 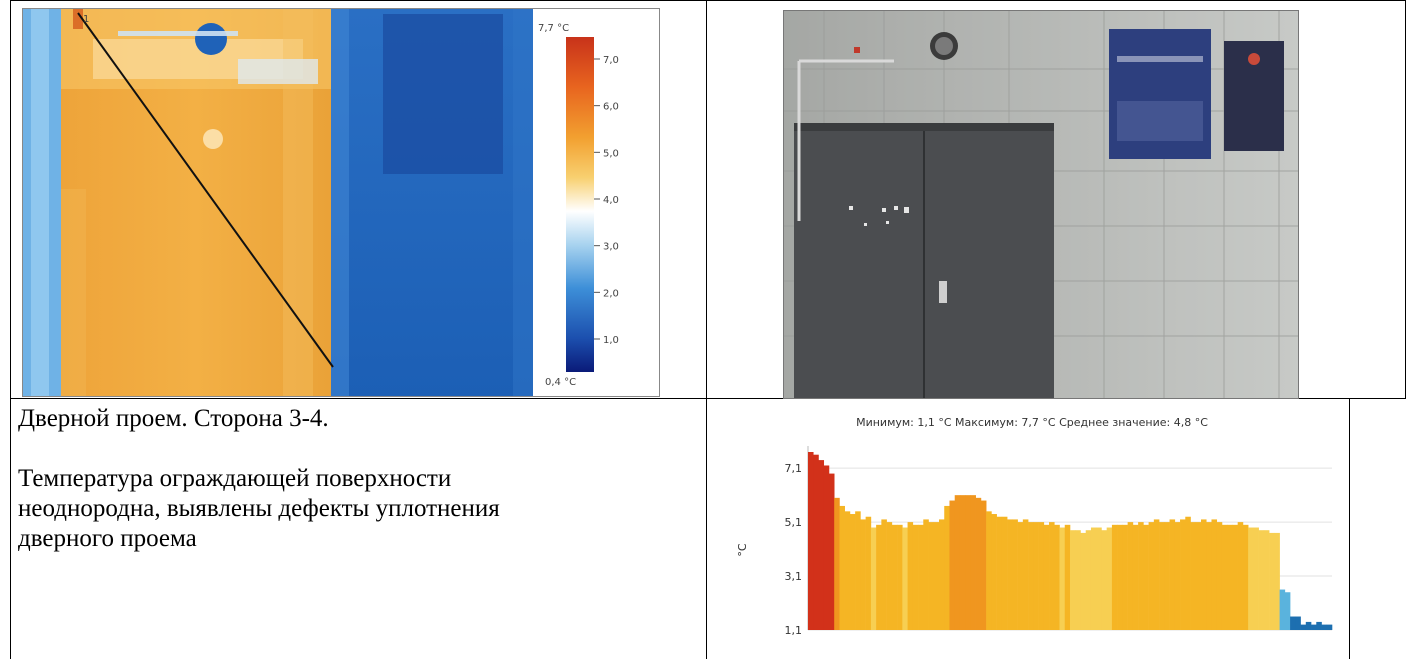 What do you see at coordinates (708, 398) in the screenshot?
I see `table-row-divider` at bounding box center [708, 398].